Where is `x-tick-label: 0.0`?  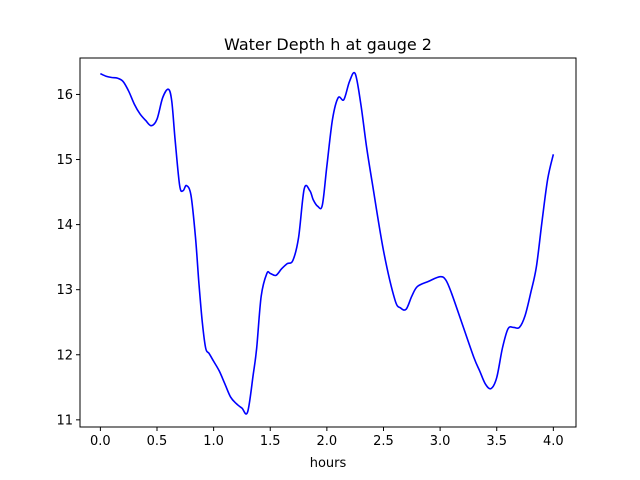 x-tick-label: 0.0 is located at coordinates (100, 441).